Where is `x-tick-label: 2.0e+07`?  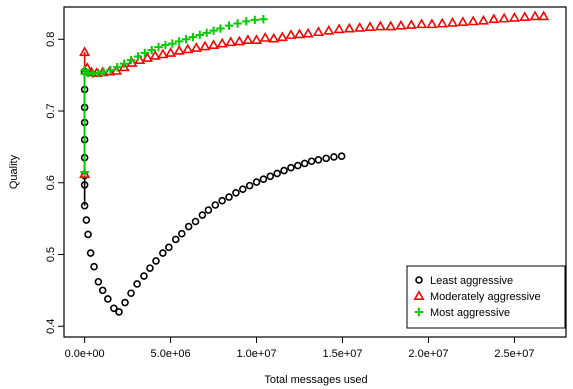
x-tick-label: 2.0e+07 is located at coordinates (428, 354).